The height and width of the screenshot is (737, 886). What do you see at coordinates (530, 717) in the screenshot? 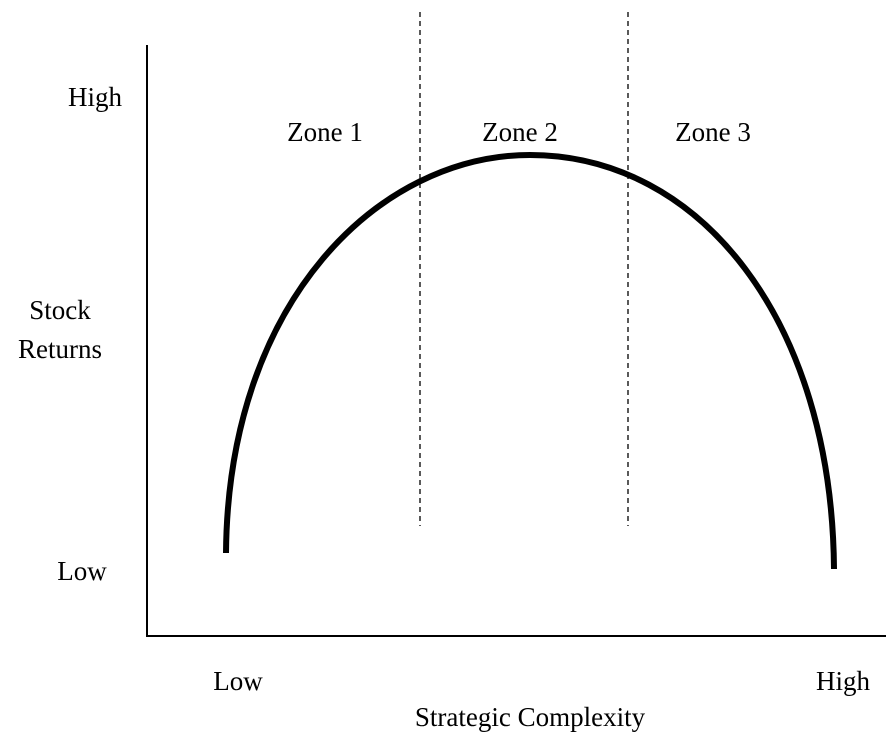
I see `x-axis-label: Strategic Complexity` at bounding box center [530, 717].